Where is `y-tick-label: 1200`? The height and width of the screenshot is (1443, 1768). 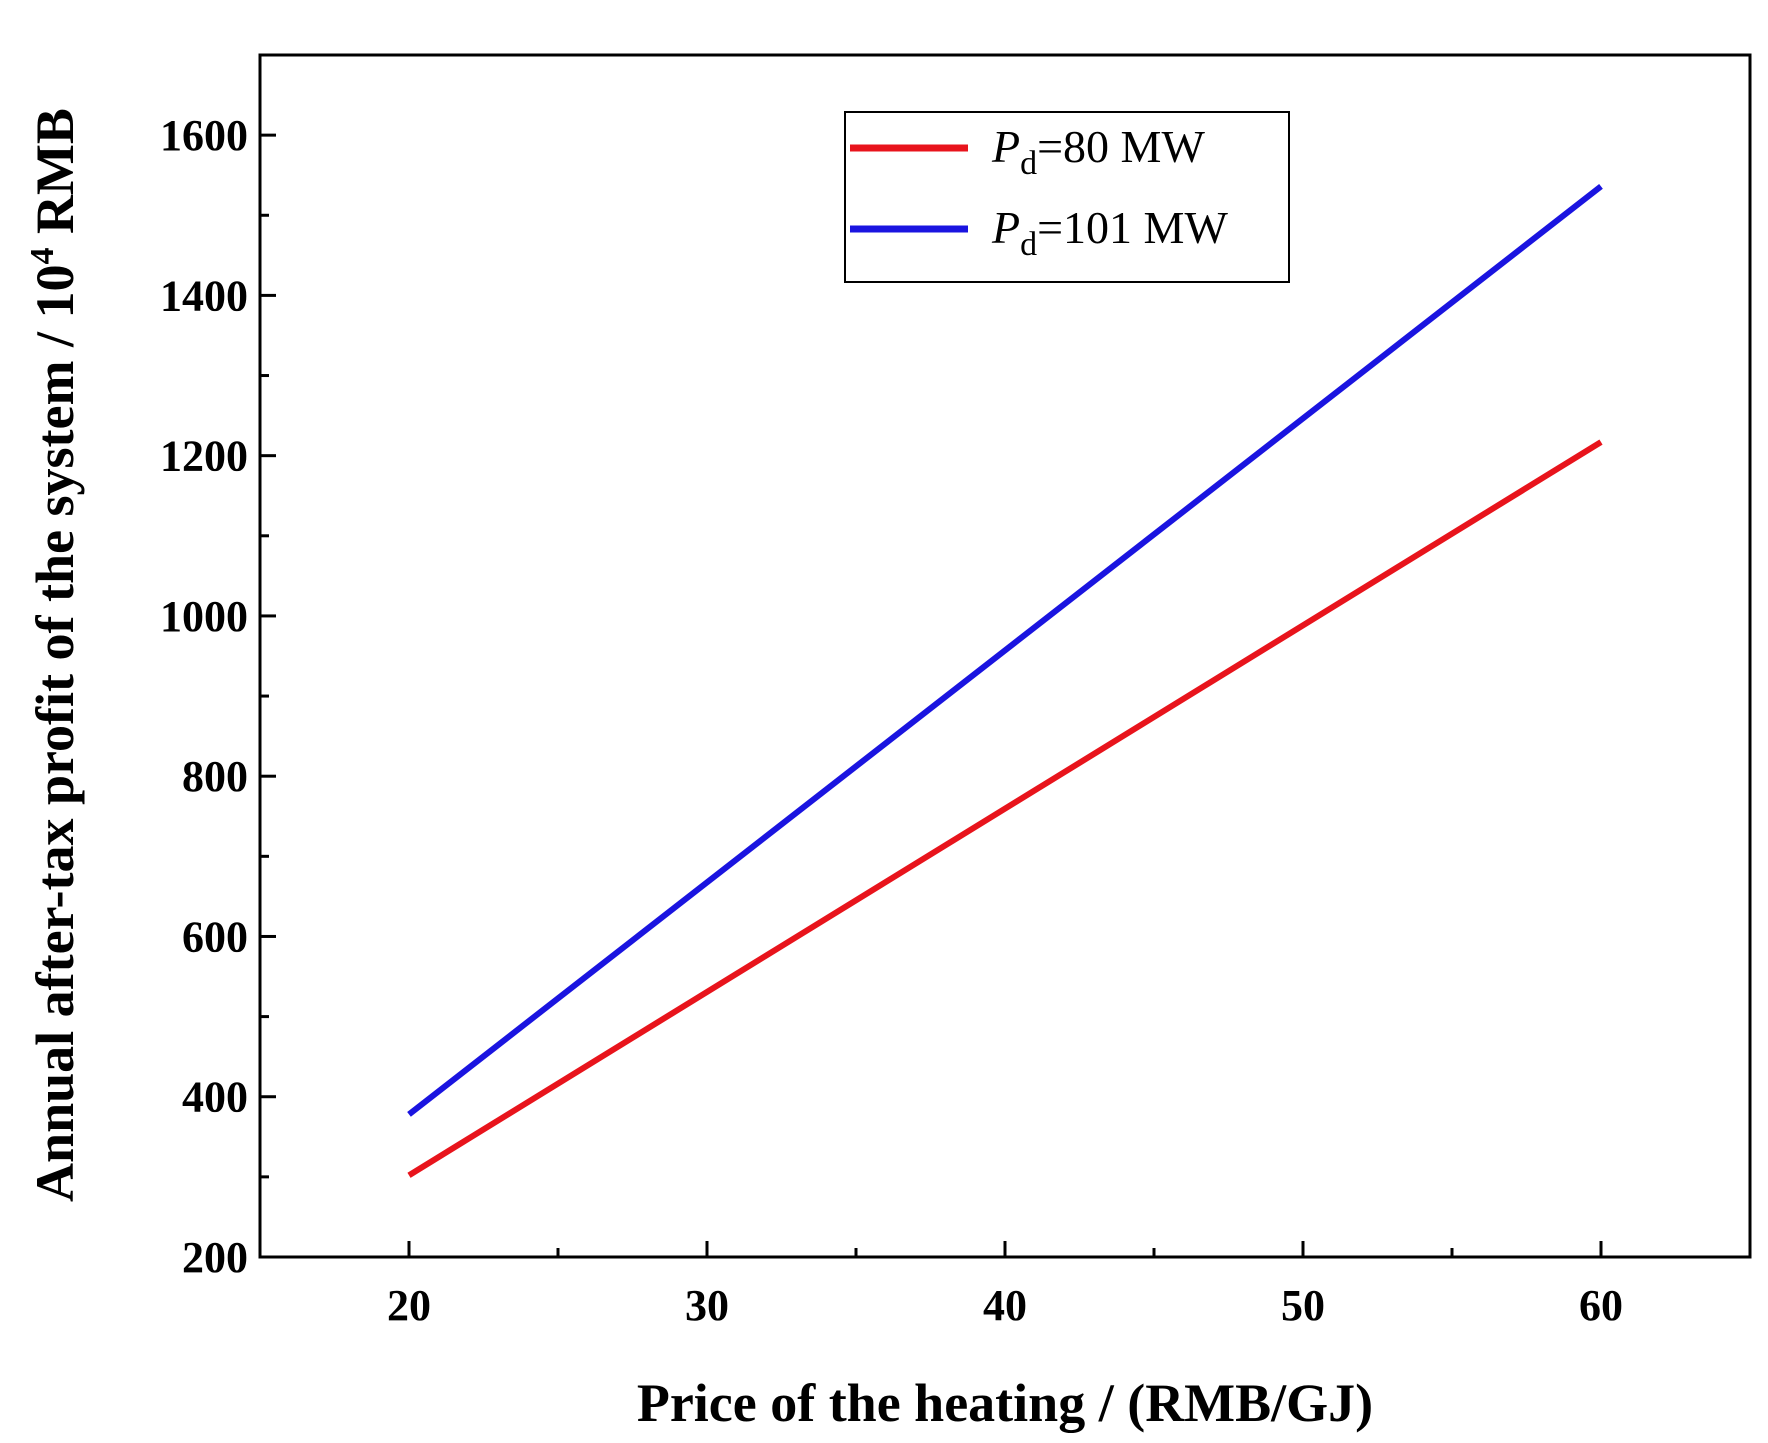
y-tick-label: 1200 is located at coordinates (204, 456).